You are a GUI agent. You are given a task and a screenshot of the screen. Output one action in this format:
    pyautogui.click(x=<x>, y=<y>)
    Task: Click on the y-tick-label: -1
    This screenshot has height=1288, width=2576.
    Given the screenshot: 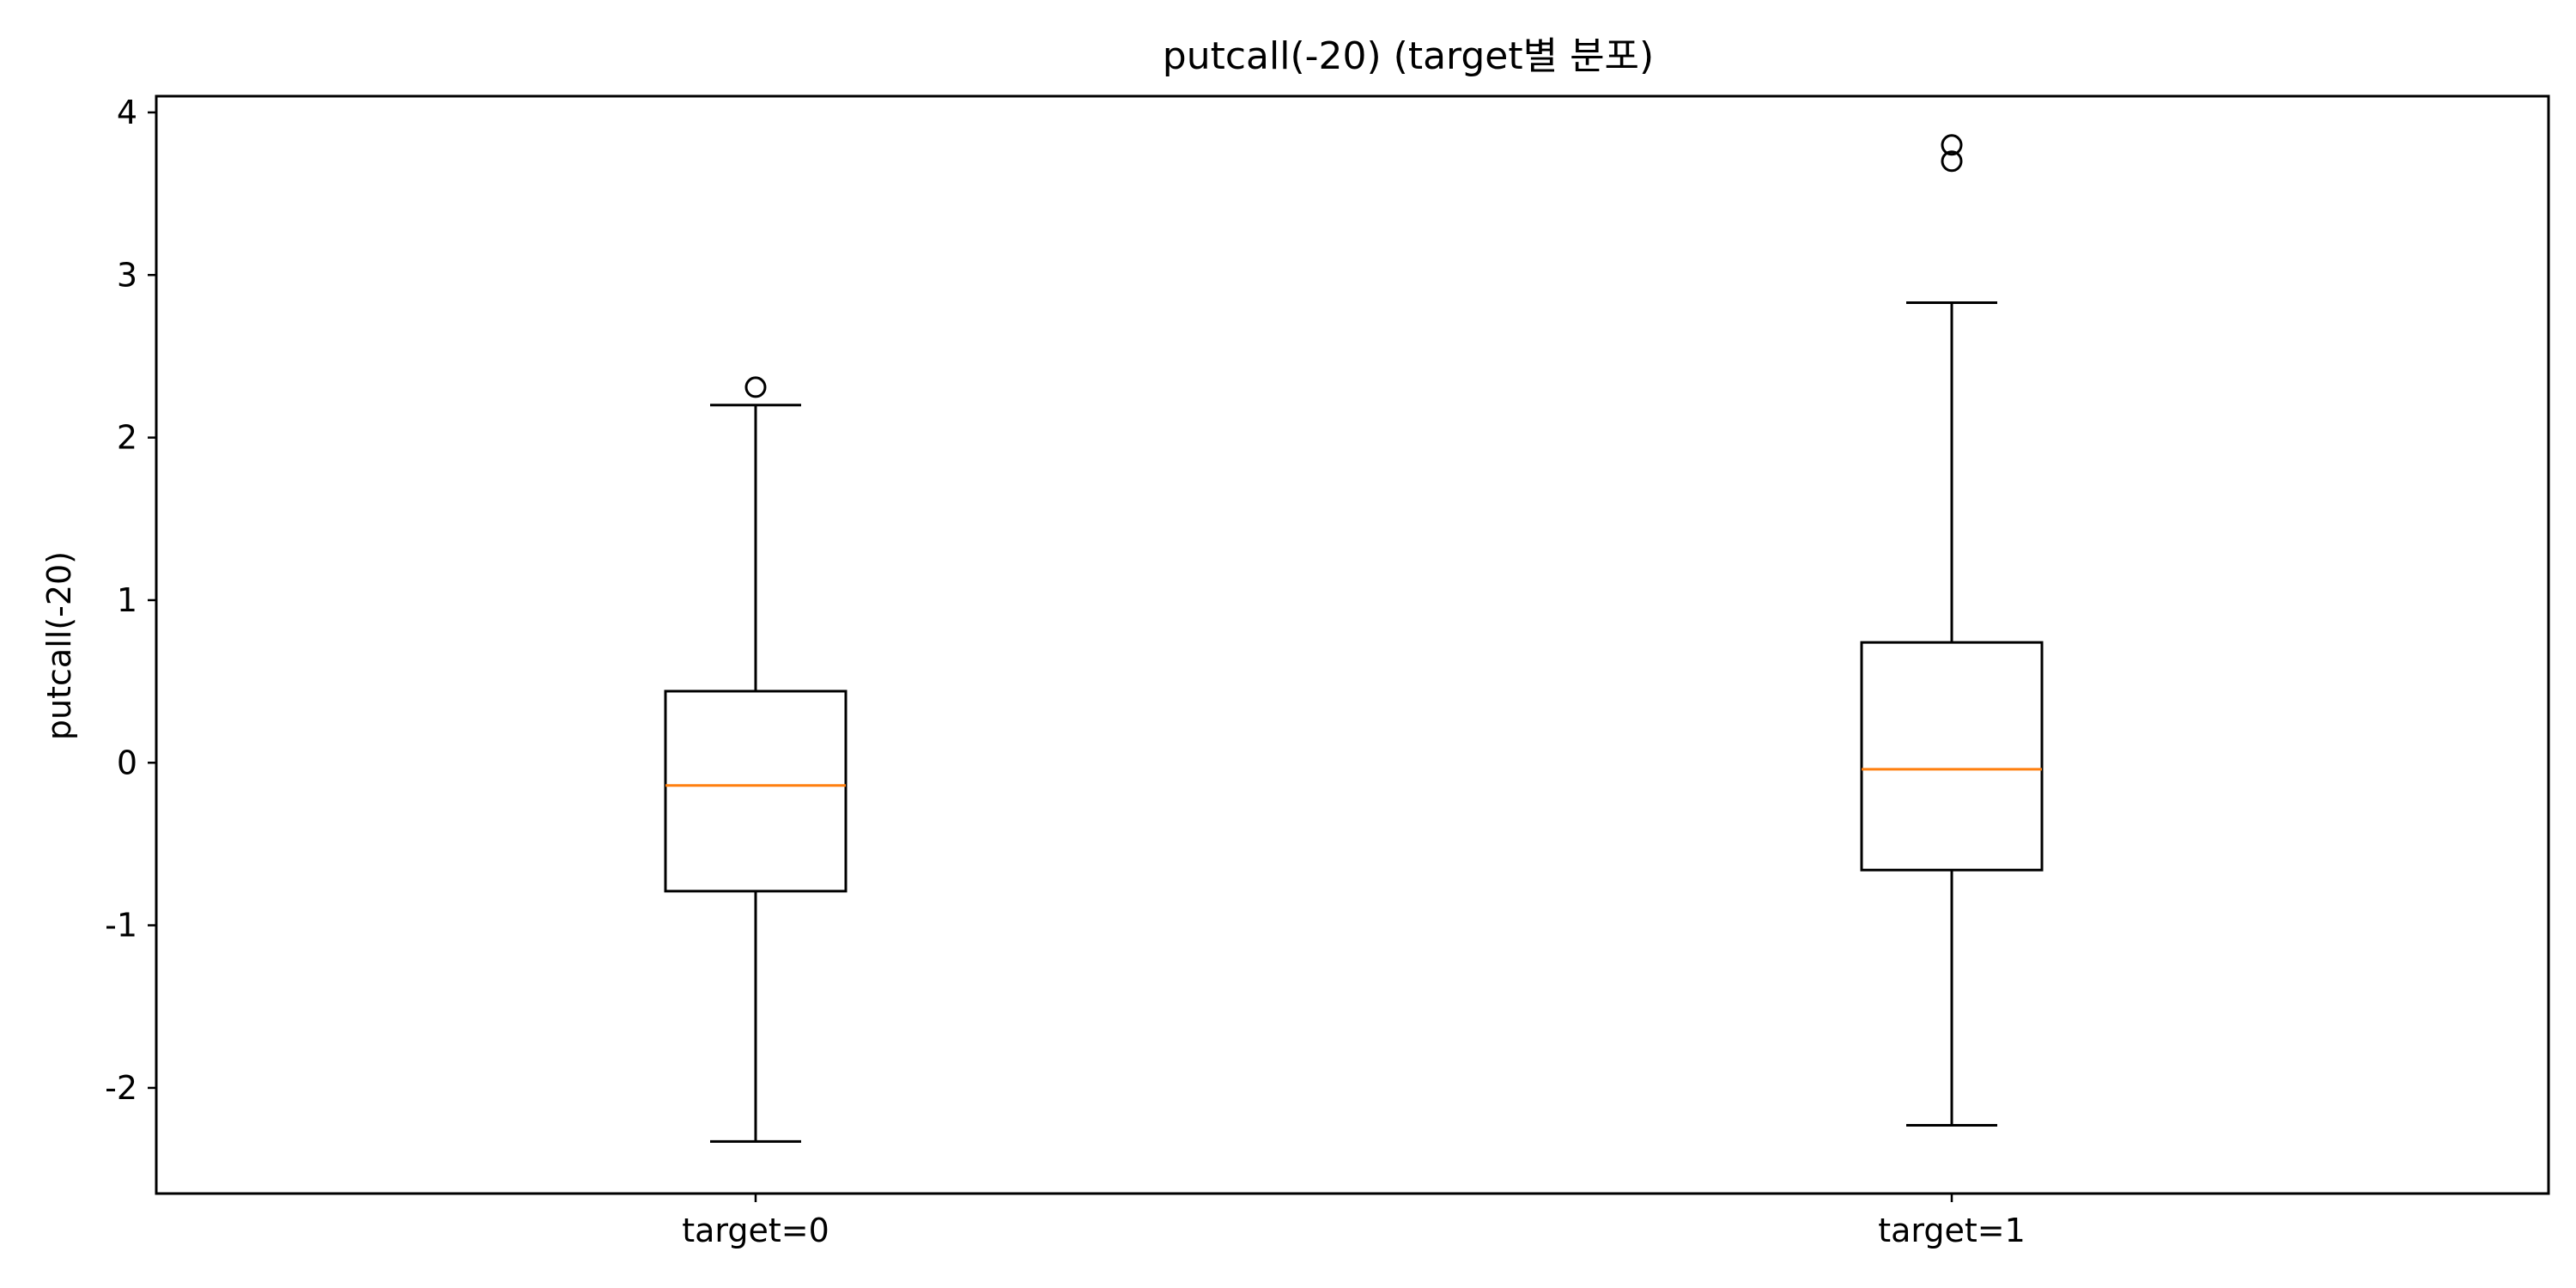 What is the action you would take?
    pyautogui.click(x=121, y=926)
    